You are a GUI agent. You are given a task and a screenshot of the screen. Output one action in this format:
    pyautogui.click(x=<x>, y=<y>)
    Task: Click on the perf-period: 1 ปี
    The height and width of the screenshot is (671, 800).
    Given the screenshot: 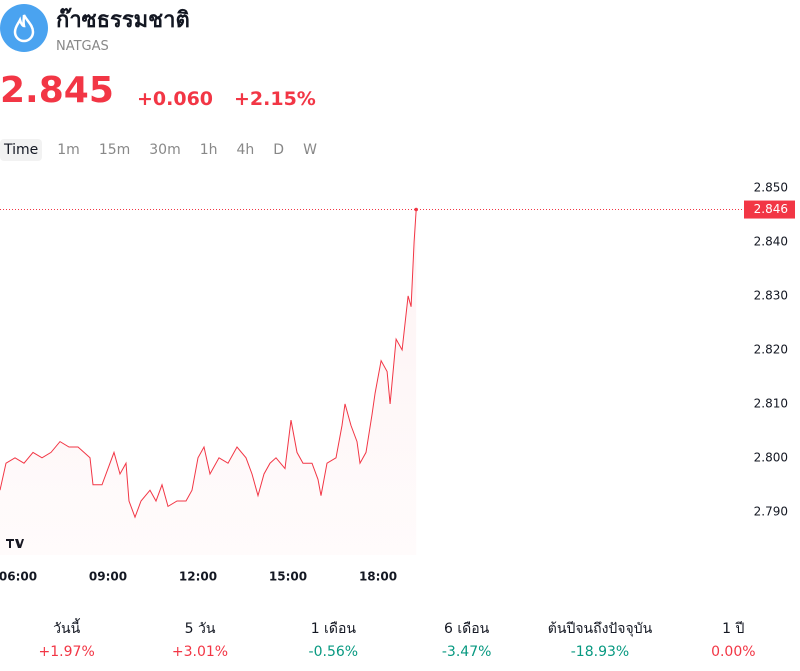 What is the action you would take?
    pyautogui.click(x=733, y=629)
    